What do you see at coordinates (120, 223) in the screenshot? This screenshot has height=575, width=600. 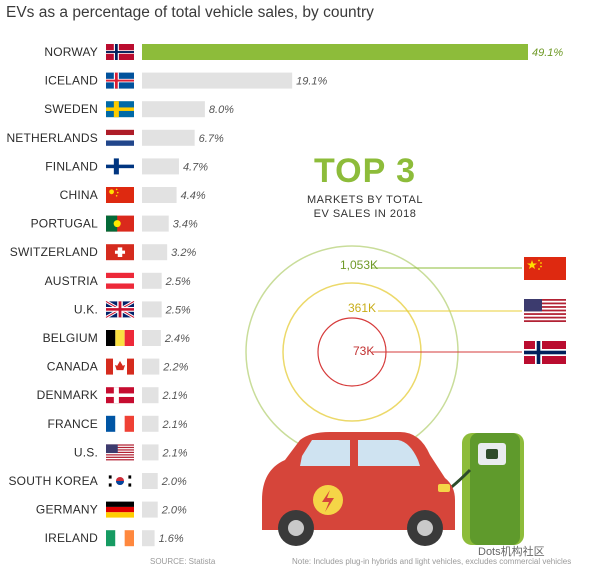 I see `portugal-flag-icon` at bounding box center [120, 223].